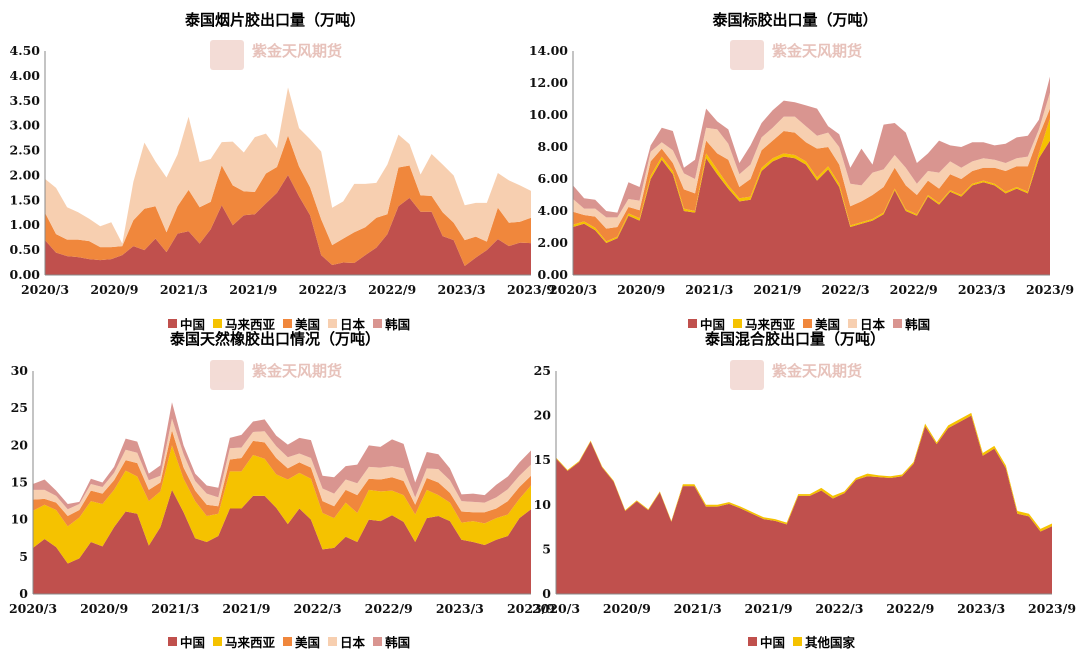  What do you see at coordinates (282, 541) in the screenshot?
I see `area-中国` at bounding box center [282, 541].